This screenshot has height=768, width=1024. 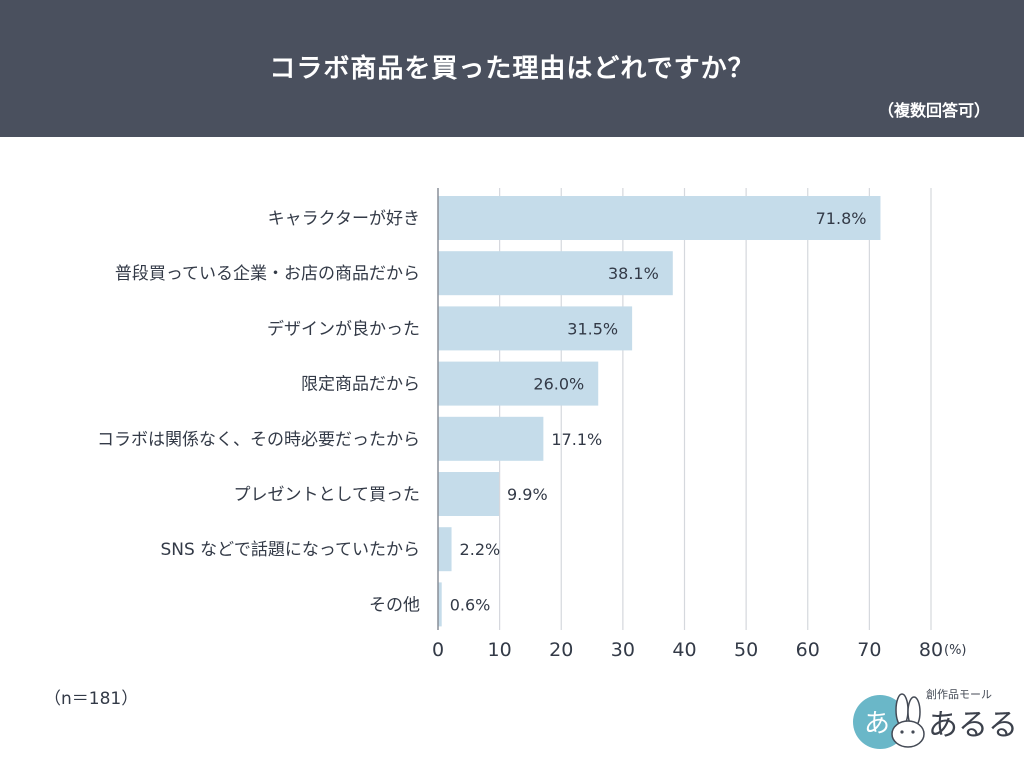 What do you see at coordinates (973, 725) in the screenshot?
I see `logo-name: あるる` at bounding box center [973, 725].